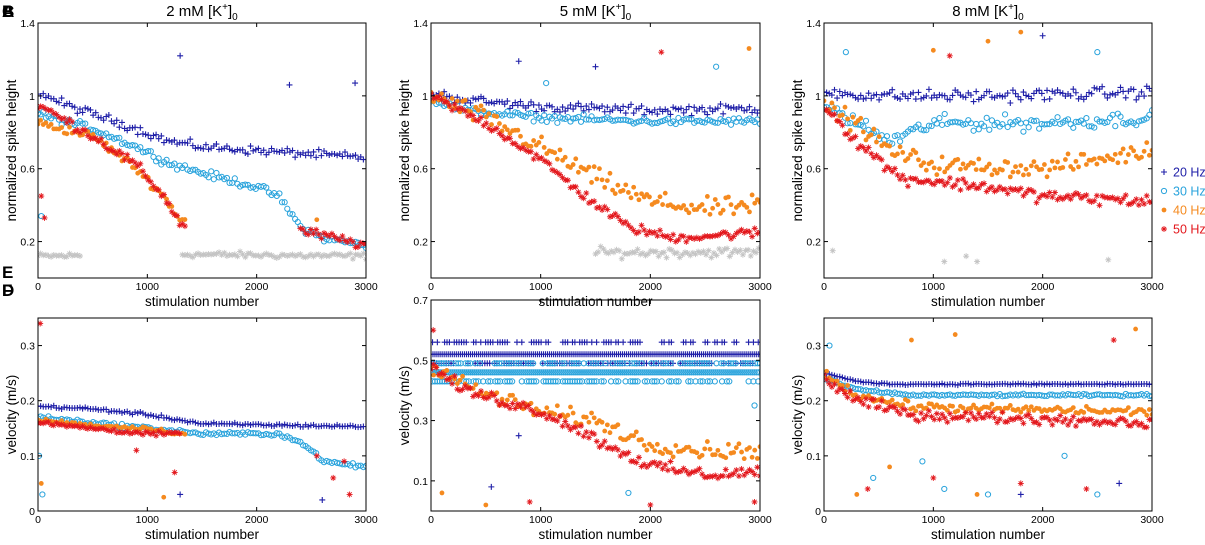  What do you see at coordinates (202, 301) in the screenshot?
I see `x-axis-label: stimulation number` at bounding box center [202, 301].